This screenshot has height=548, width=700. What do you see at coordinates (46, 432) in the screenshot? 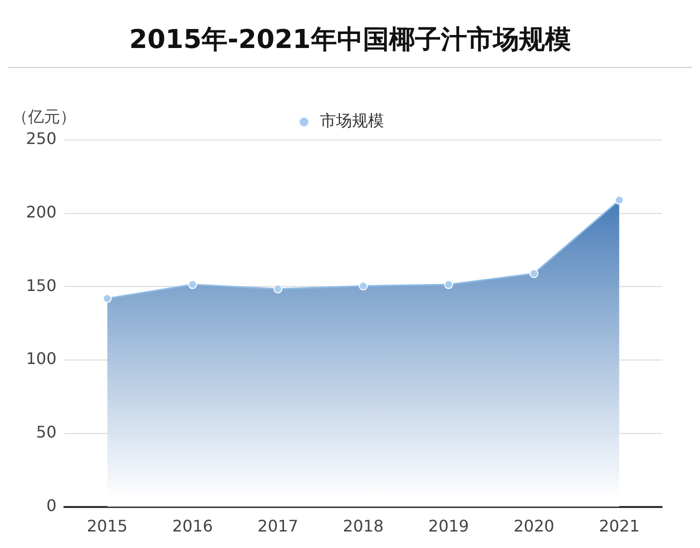
I see `y-tick-label: 50` at bounding box center [46, 432].